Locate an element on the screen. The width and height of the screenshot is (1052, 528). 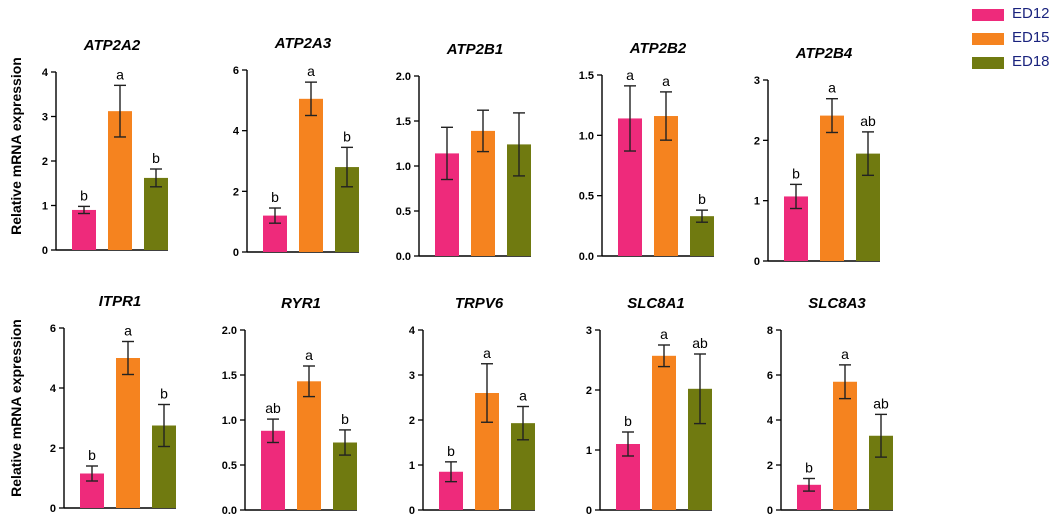
y-tick-label-slc8a3: 2 is located at coordinates (770, 466).